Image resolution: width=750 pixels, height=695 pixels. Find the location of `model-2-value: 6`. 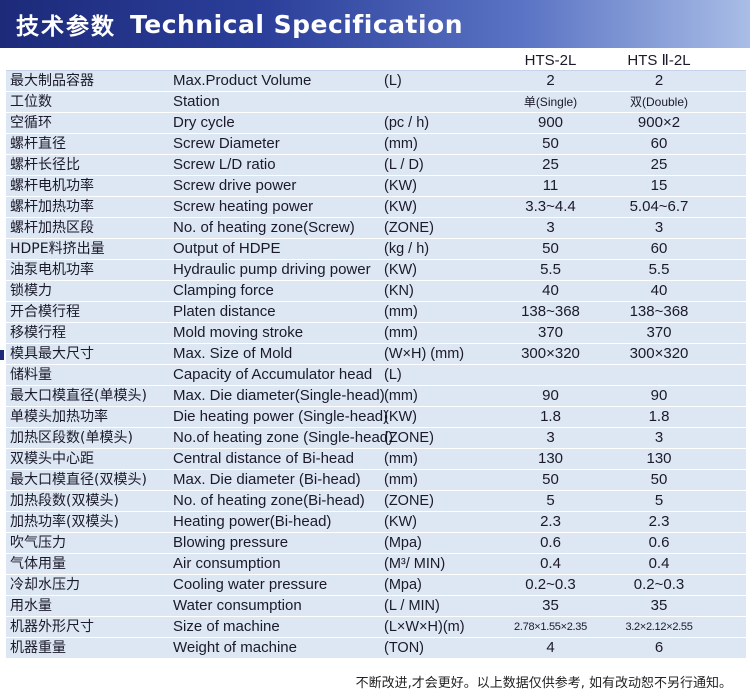

model-2-value: 6 is located at coordinates (659, 647).